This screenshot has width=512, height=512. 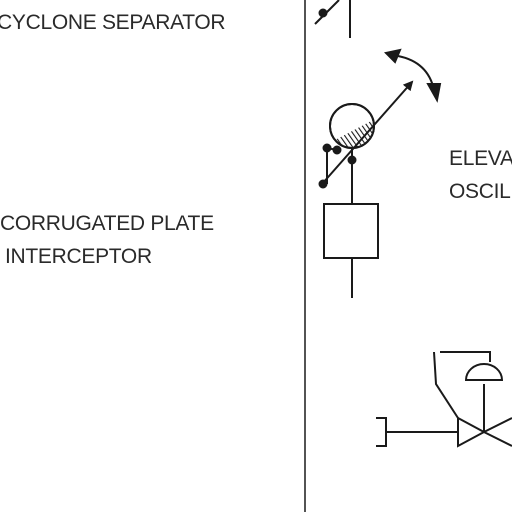 I want to click on elevation-label-line1: ELEVA, so click(x=480, y=158).